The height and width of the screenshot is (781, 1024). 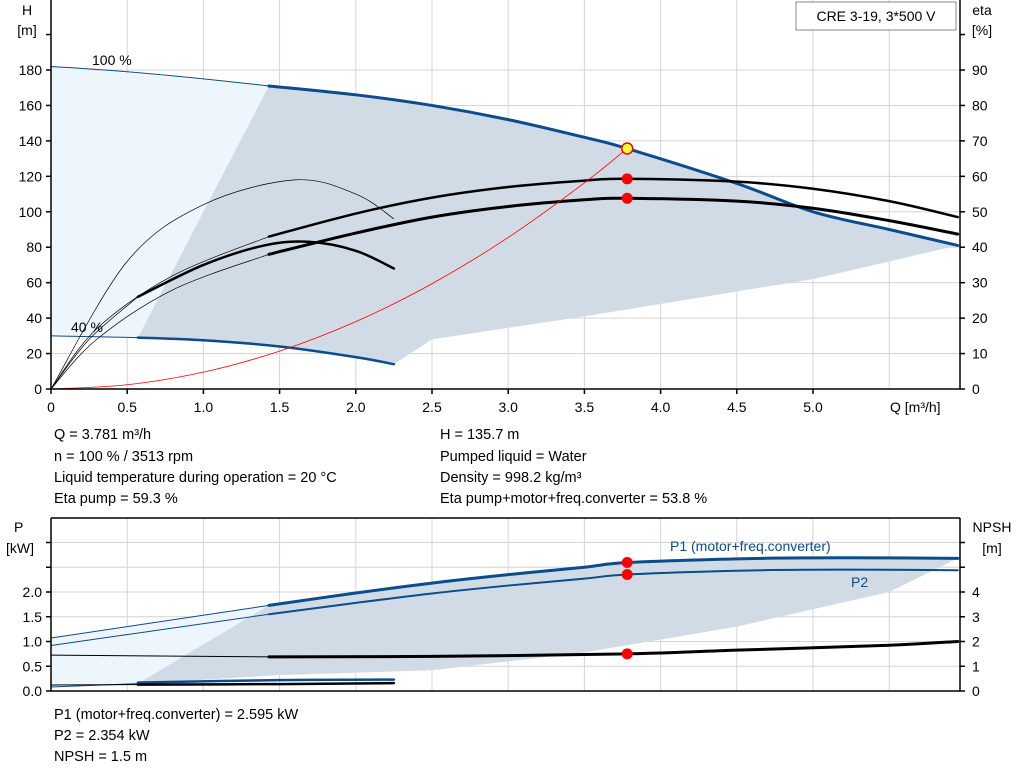 What do you see at coordinates (26, 30) in the screenshot?
I see `y-axis-unit-h: [m]` at bounding box center [26, 30].